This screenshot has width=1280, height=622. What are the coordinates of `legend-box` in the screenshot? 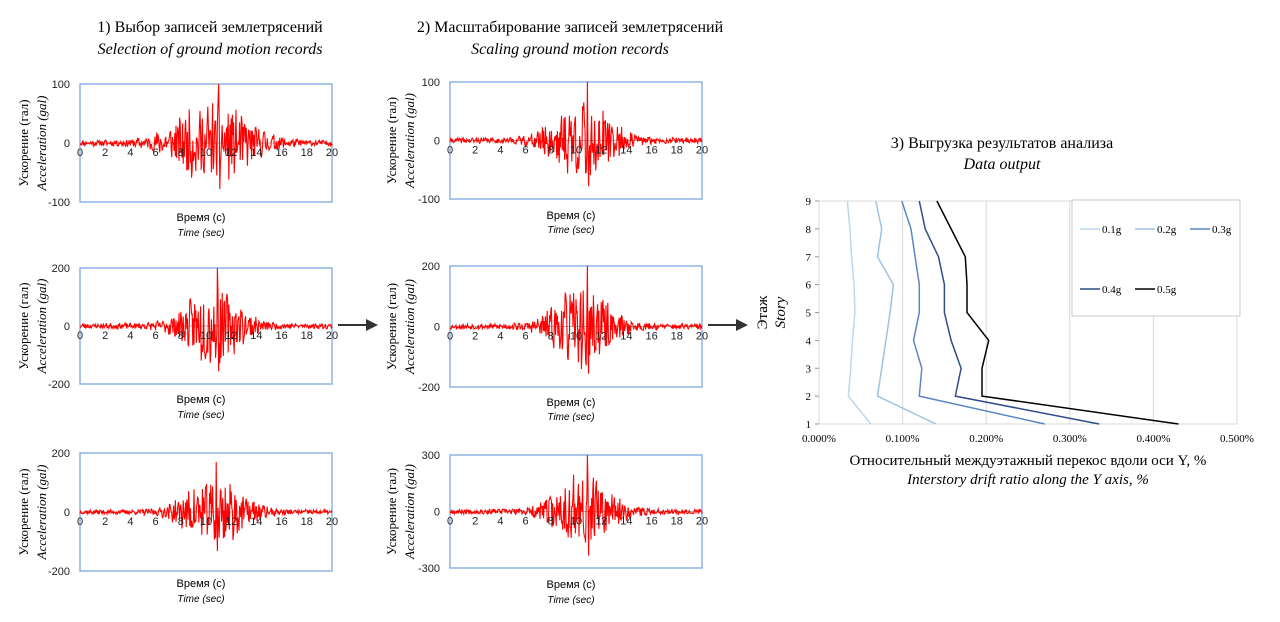 It's located at (1156, 258).